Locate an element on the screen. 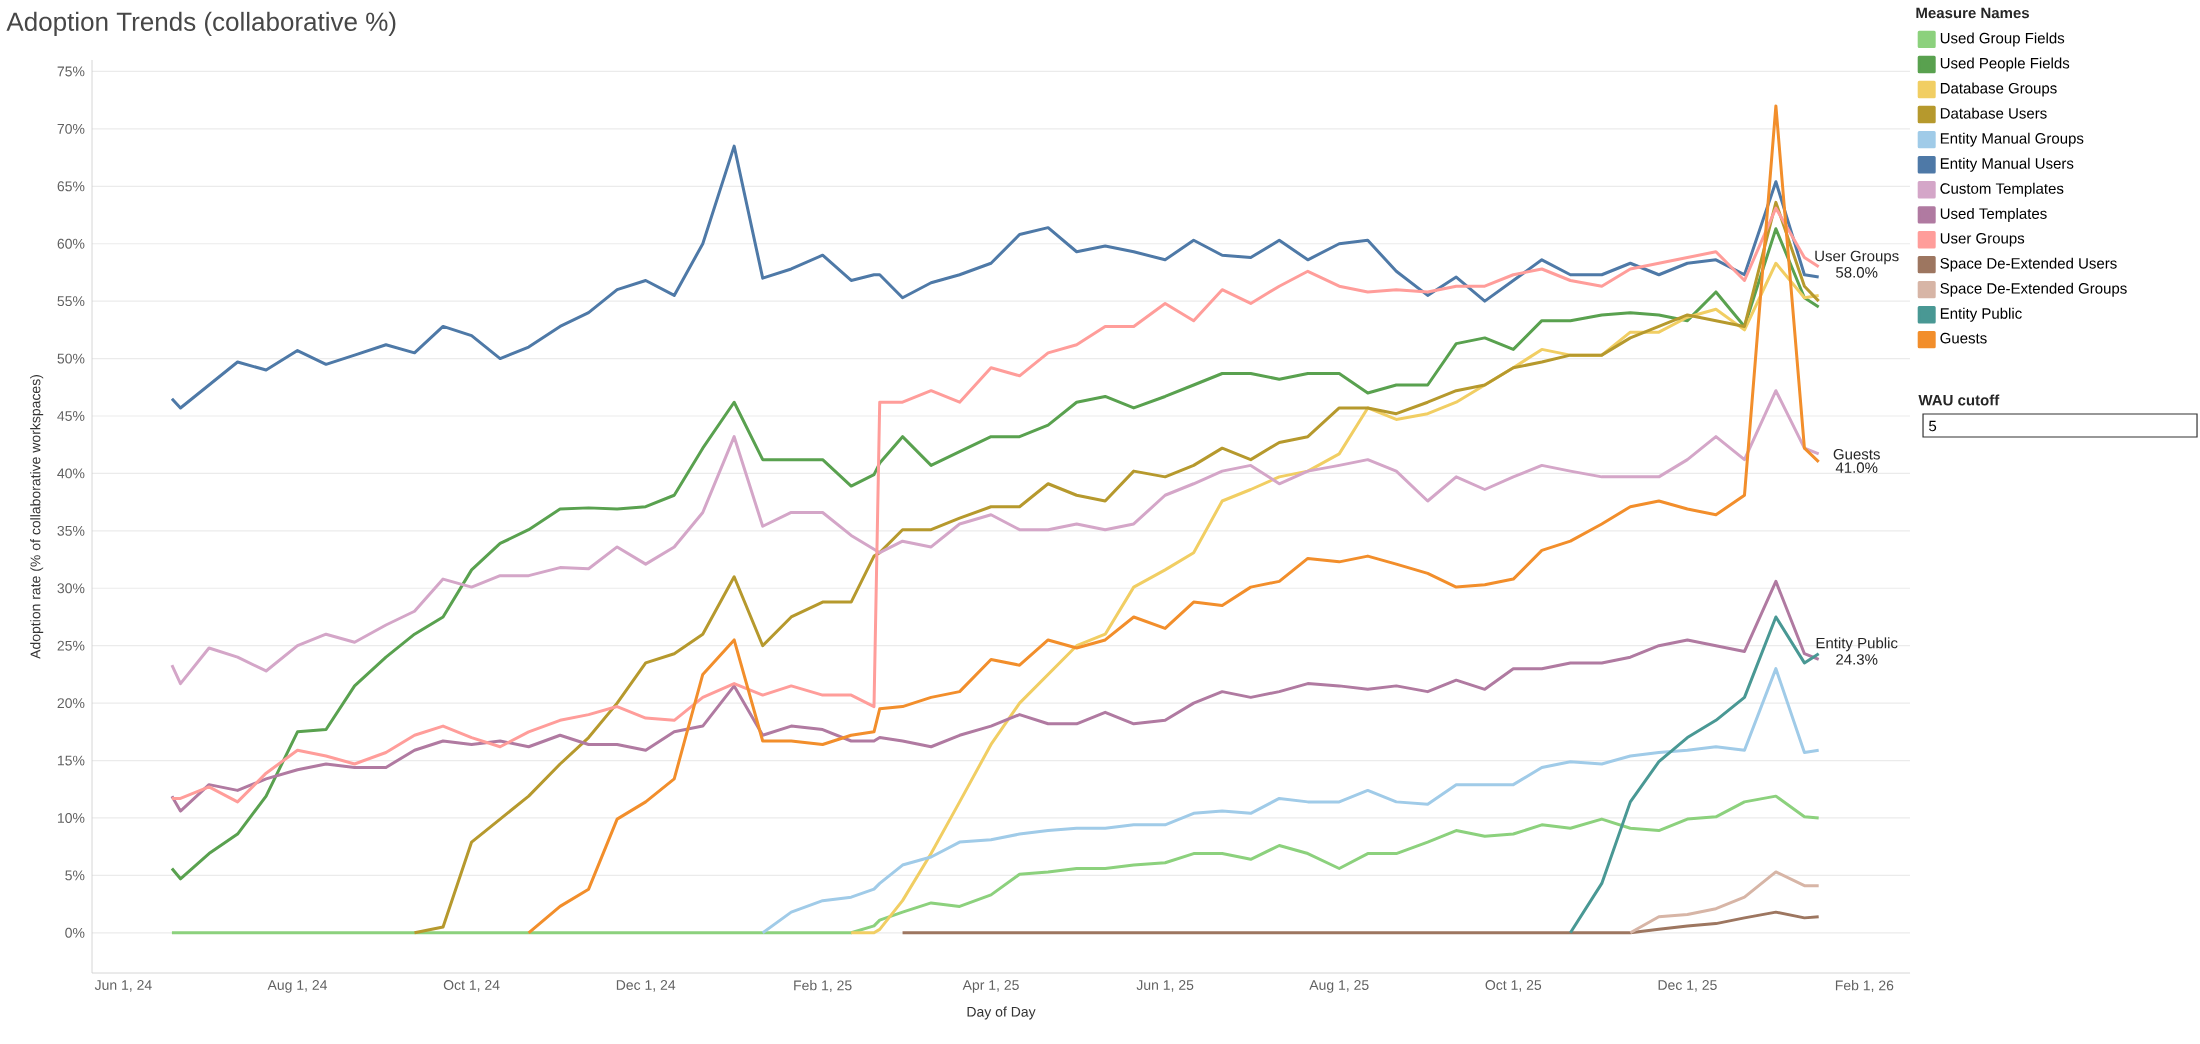  legend-title: Measure Names is located at coordinates (1972, 13).